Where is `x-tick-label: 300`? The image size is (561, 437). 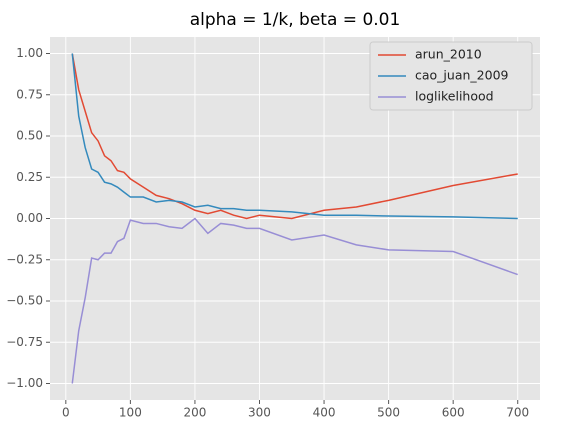 x-tick-label: 300 is located at coordinates (259, 413).